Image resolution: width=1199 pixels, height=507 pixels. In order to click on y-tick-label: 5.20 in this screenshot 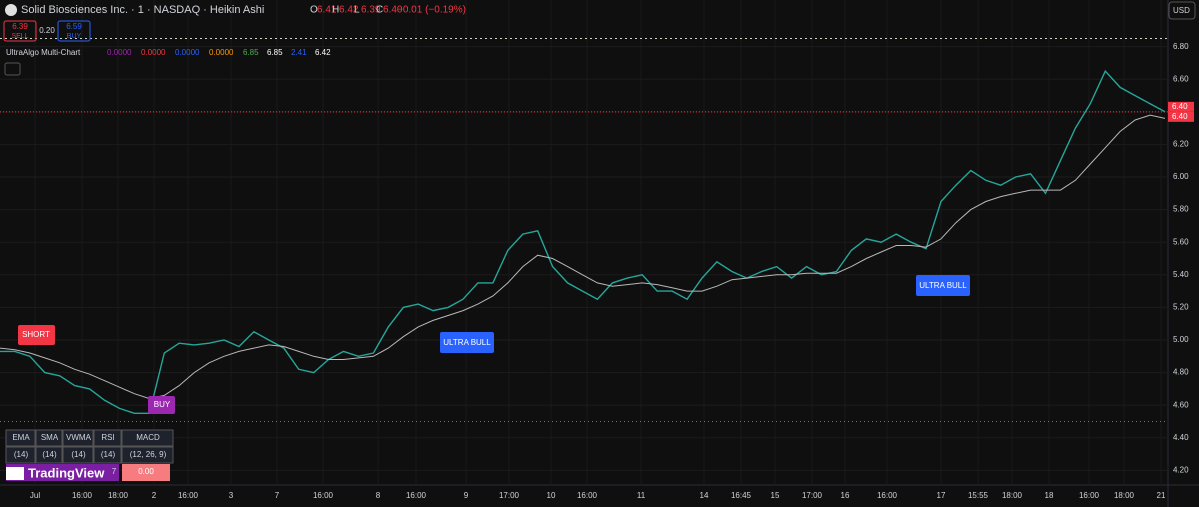, I will do `click(1181, 306)`.